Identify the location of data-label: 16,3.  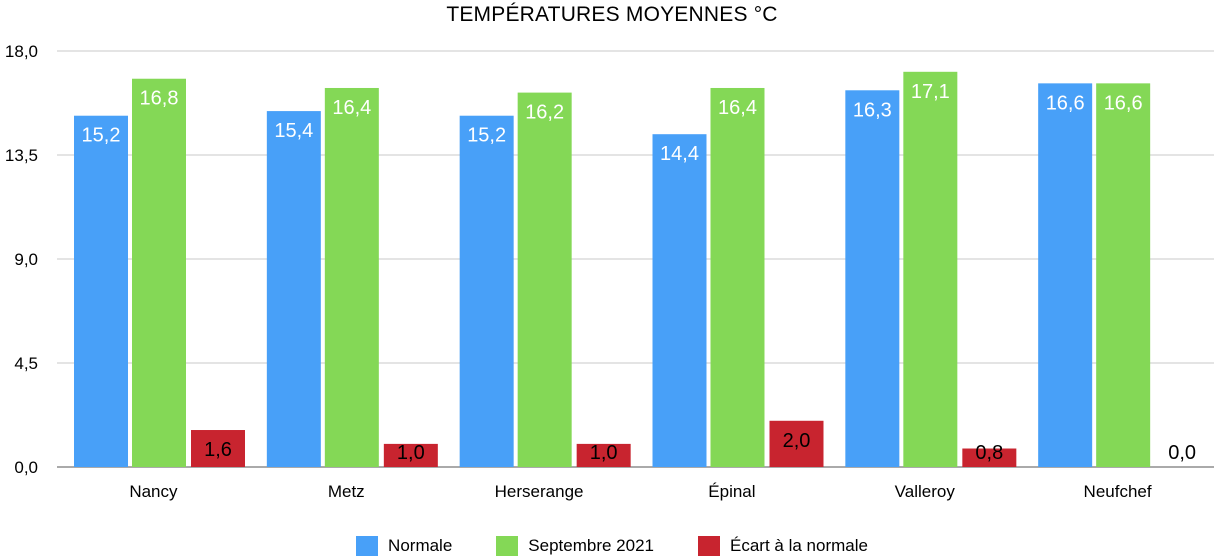
(872, 110).